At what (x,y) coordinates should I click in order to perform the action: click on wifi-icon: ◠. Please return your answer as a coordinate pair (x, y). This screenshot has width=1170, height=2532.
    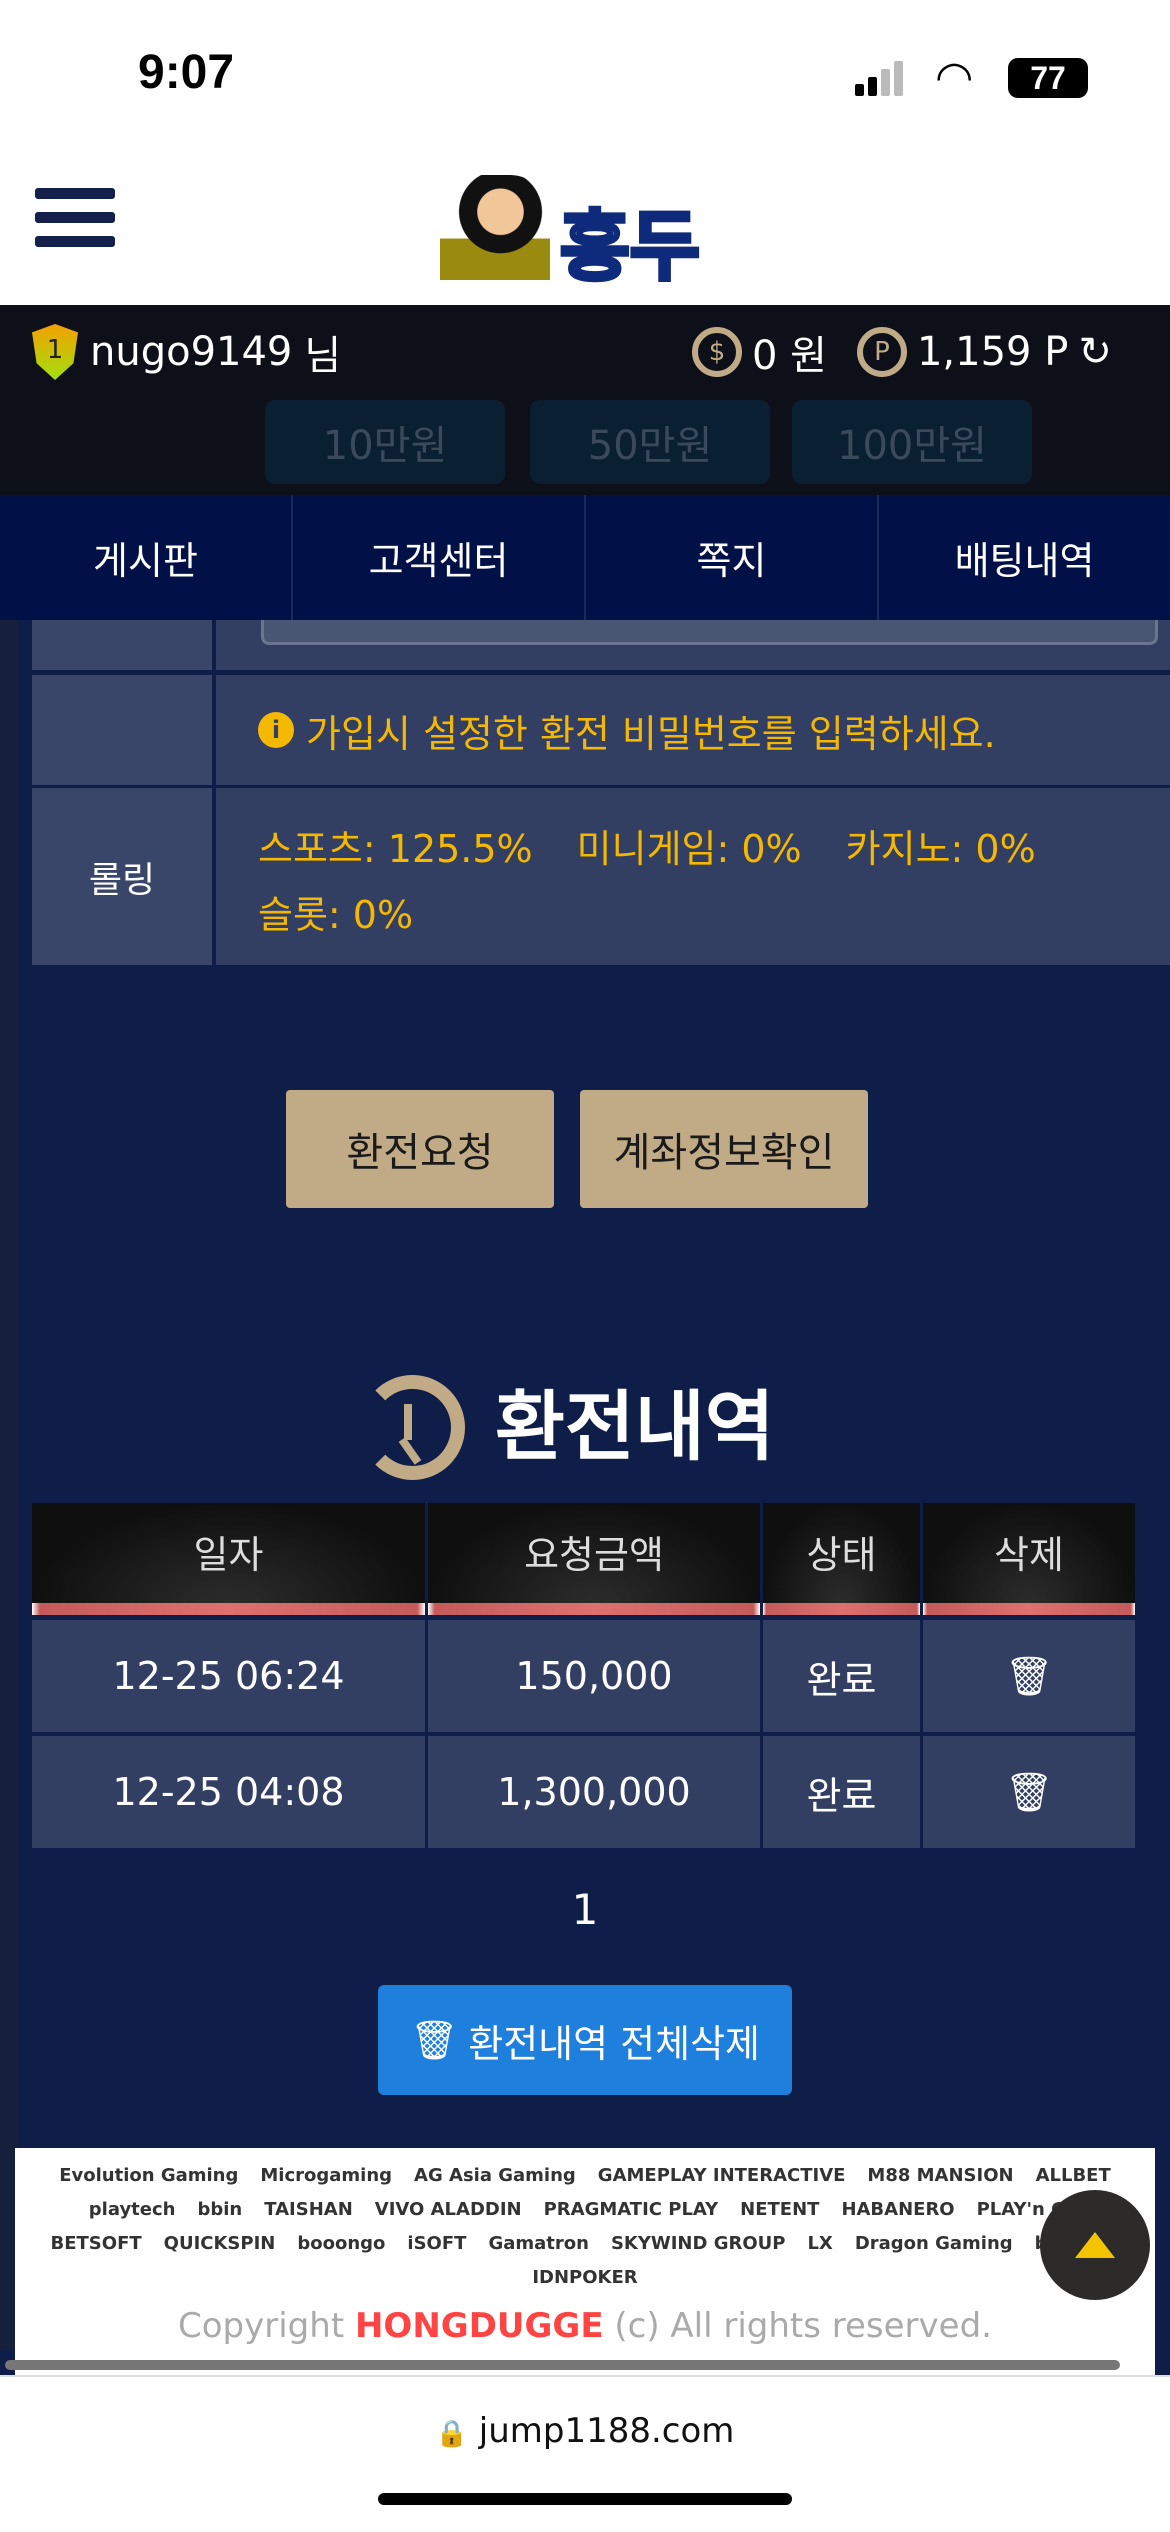
    Looking at the image, I should click on (954, 77).